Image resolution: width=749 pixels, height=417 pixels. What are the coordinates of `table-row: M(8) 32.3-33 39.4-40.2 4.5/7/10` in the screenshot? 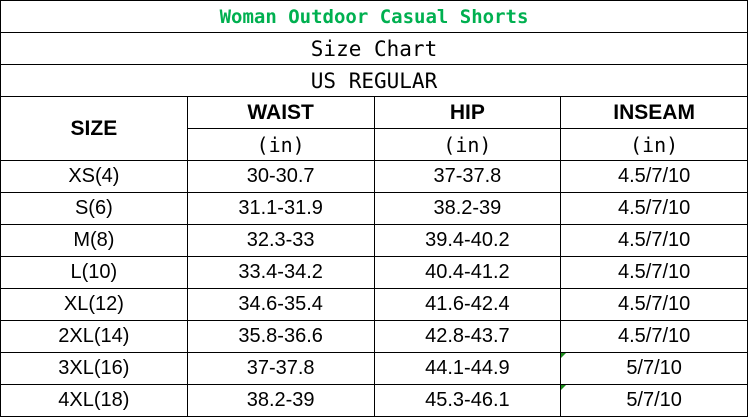 It's located at (374, 240).